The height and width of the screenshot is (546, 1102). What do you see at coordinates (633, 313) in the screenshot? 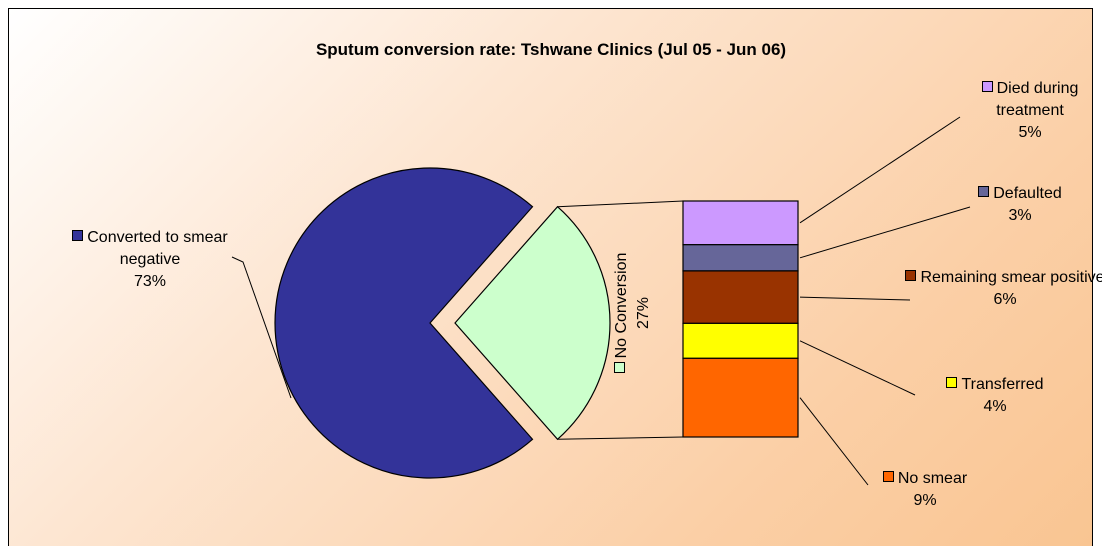
I see `data-label: No Conversion 27%` at bounding box center [633, 313].